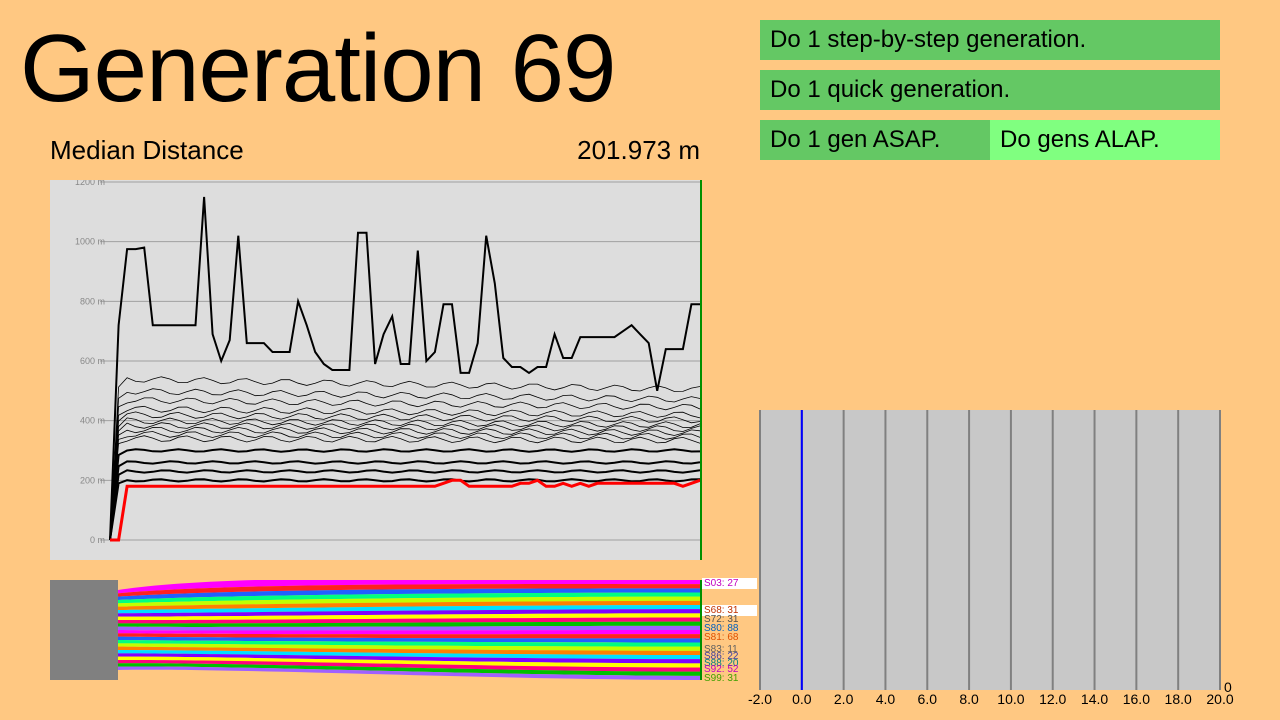 This screenshot has height=720, width=1280. Describe the element at coordinates (886, 699) in the screenshot. I see `histogram-x-tick: 4.0` at that location.